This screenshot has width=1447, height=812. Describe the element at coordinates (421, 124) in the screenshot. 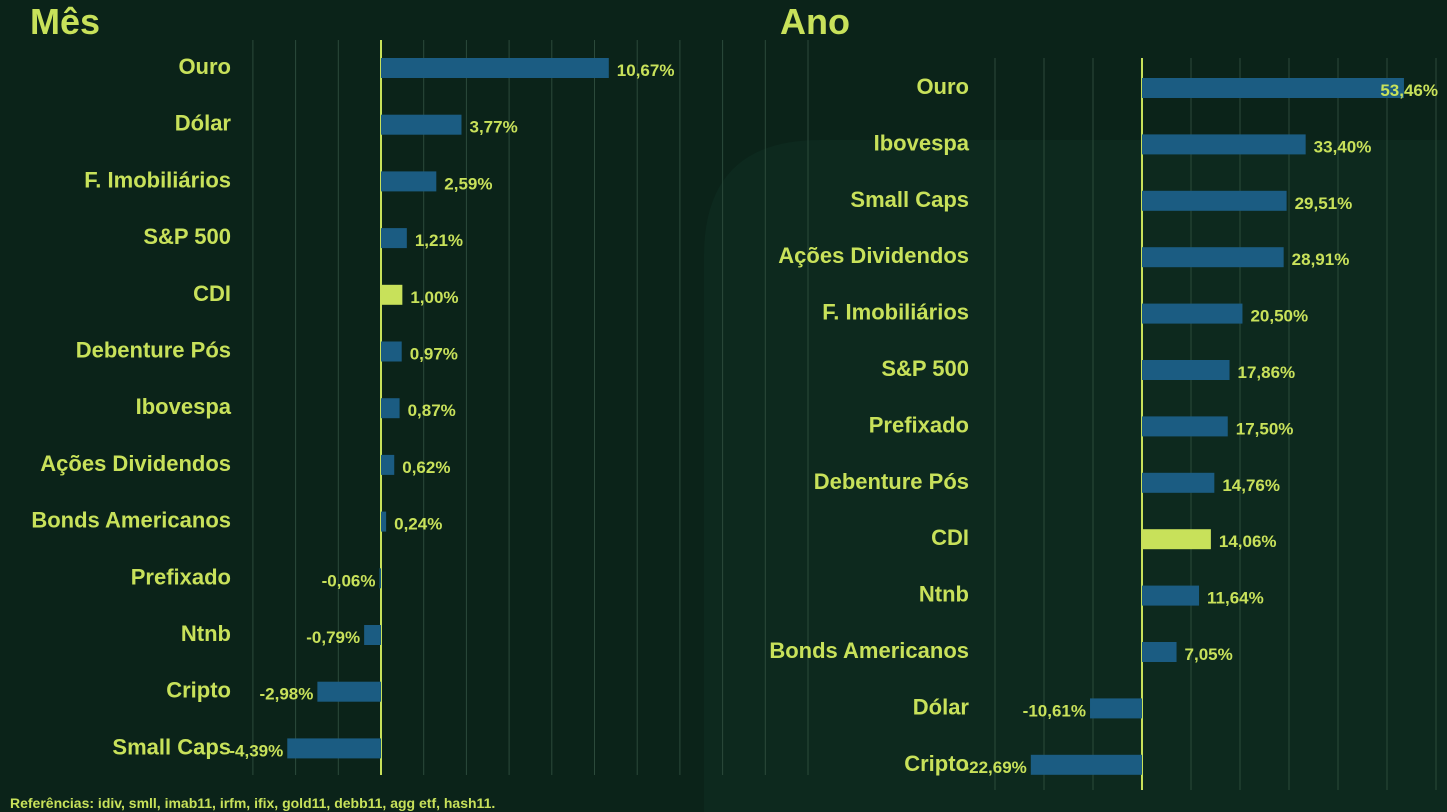

I see `month-bar-dolar` at that location.